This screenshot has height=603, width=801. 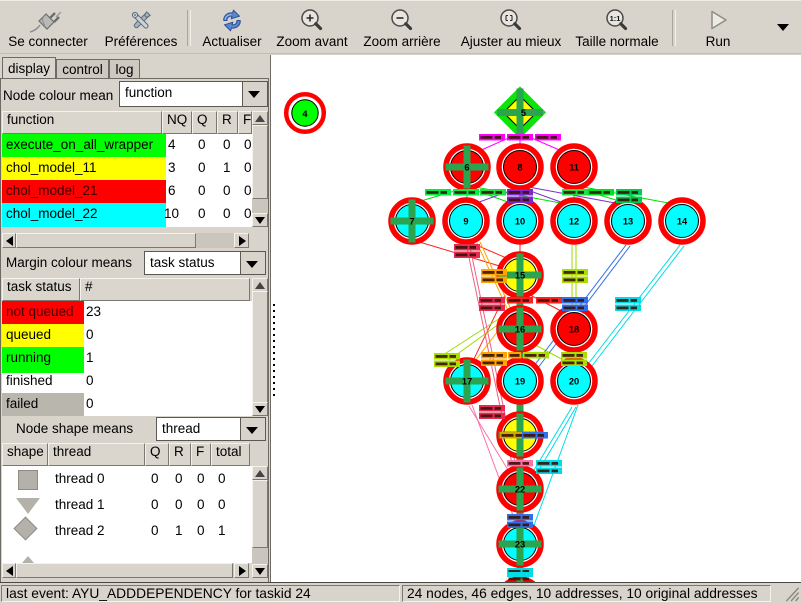 I want to click on svg-text: 18, so click(x=574, y=330).